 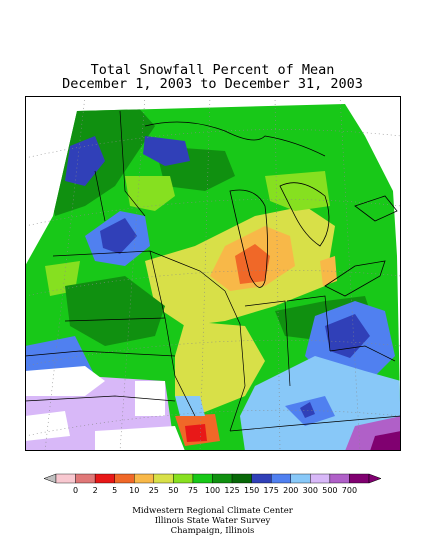 What do you see at coordinates (134, 490) in the screenshot?
I see `legend-label: 10` at bounding box center [134, 490].